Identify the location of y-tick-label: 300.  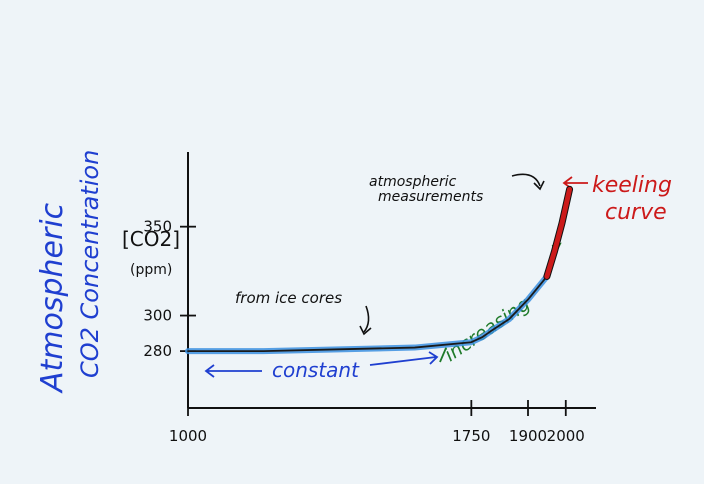
(157, 316).